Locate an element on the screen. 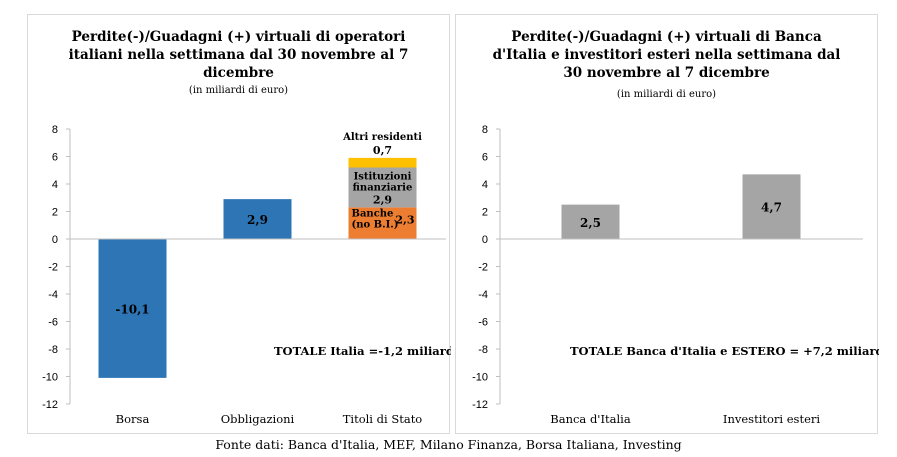 Image resolution: width=897 pixels, height=457 pixels. segment-name-line: Banche is located at coordinates (373, 213).